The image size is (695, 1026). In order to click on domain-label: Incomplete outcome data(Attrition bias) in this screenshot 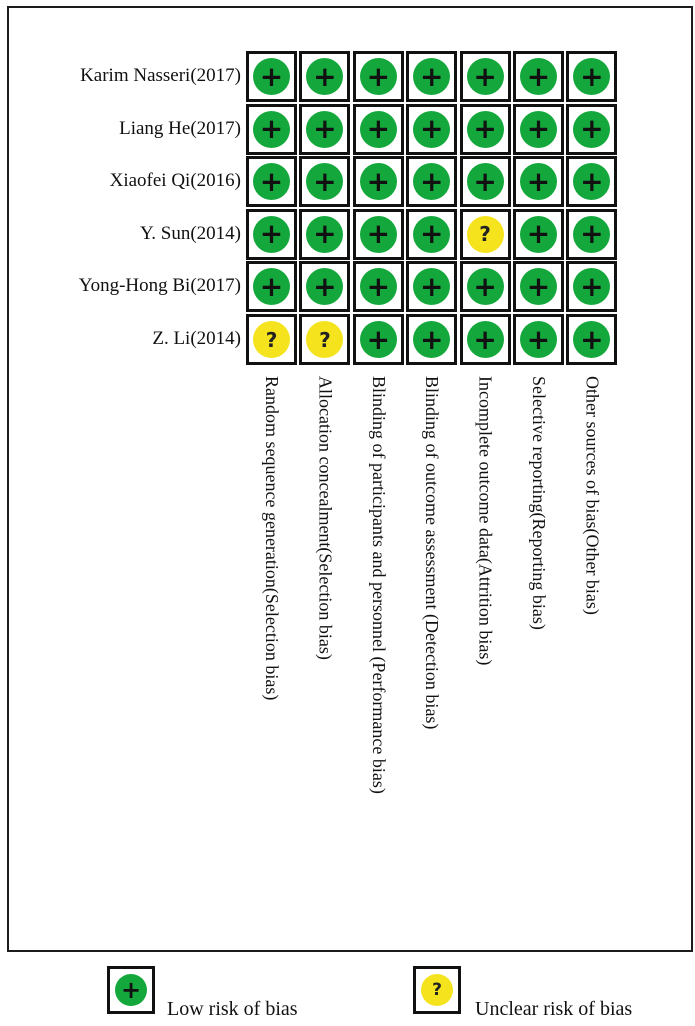, I will do `click(485, 521)`.